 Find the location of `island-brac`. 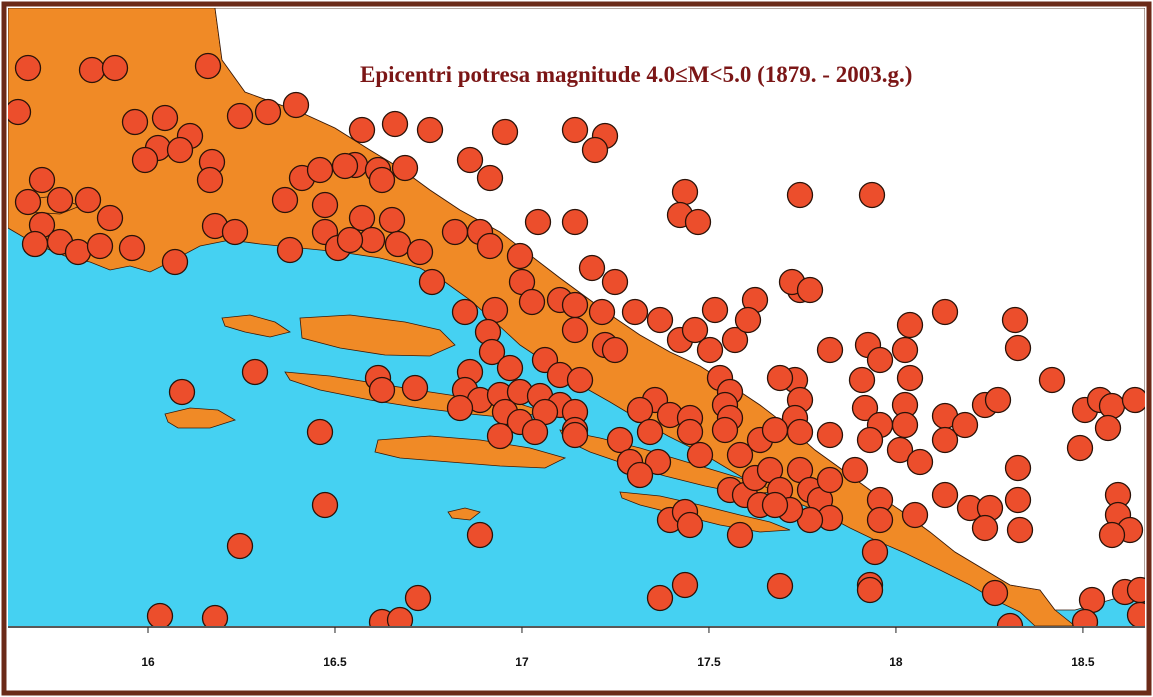

island-brac is located at coordinates (377, 335).